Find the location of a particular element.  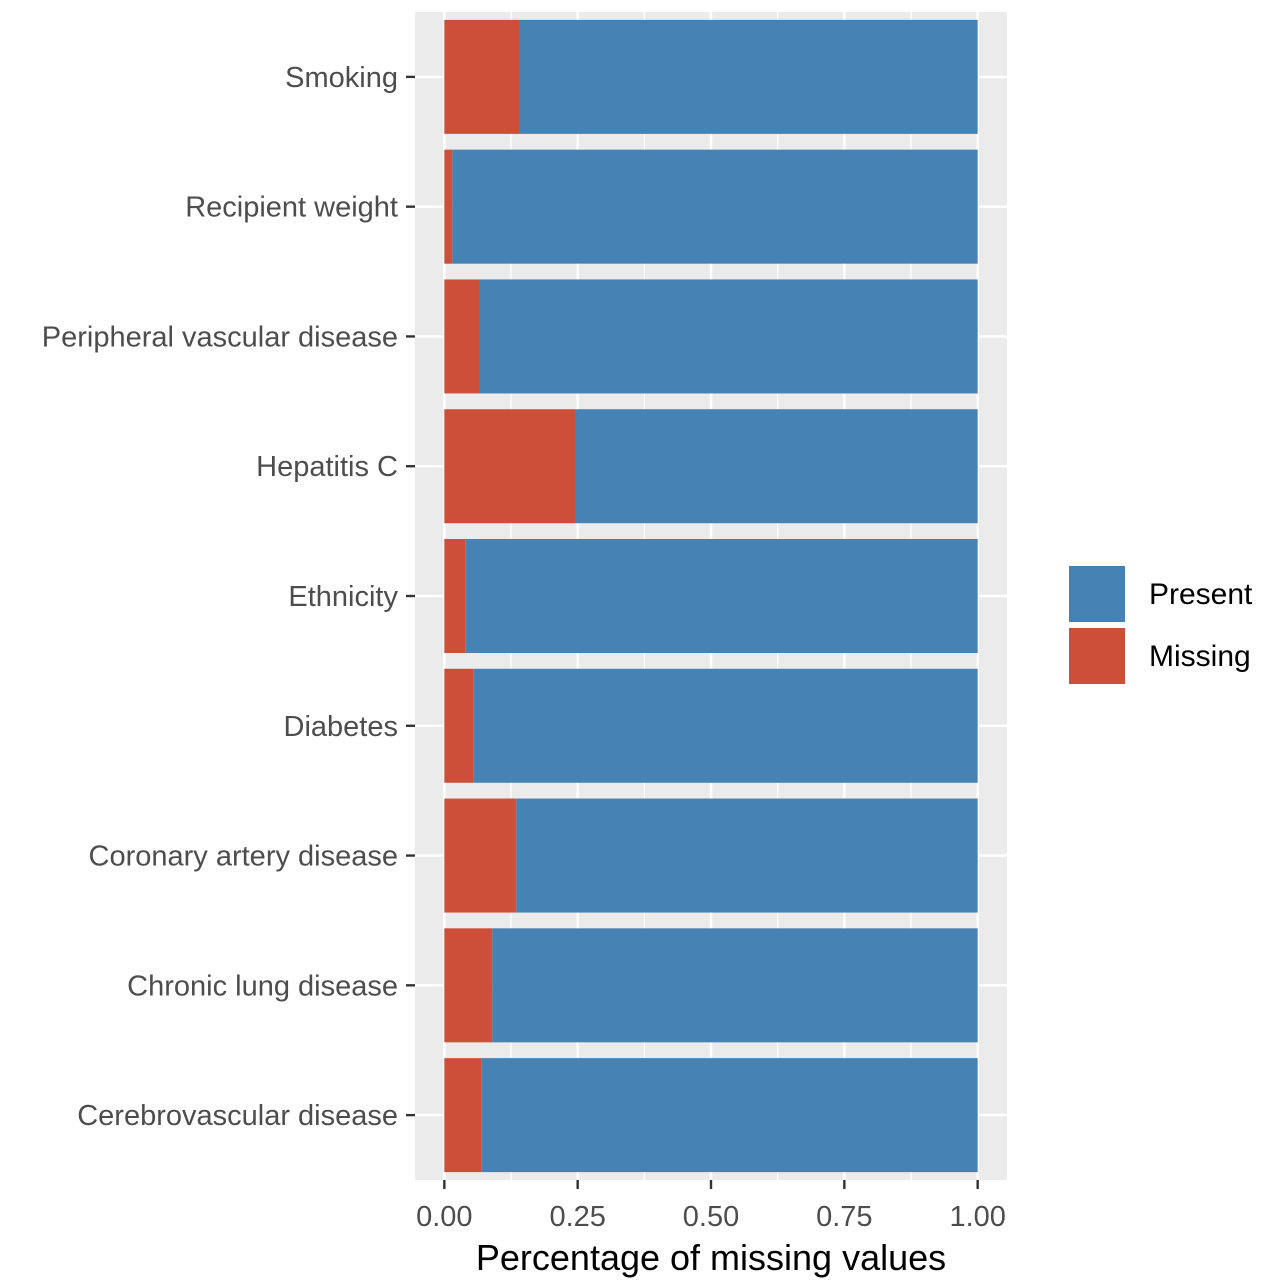

x-tick-label: 0.00 is located at coordinates (444, 1217).